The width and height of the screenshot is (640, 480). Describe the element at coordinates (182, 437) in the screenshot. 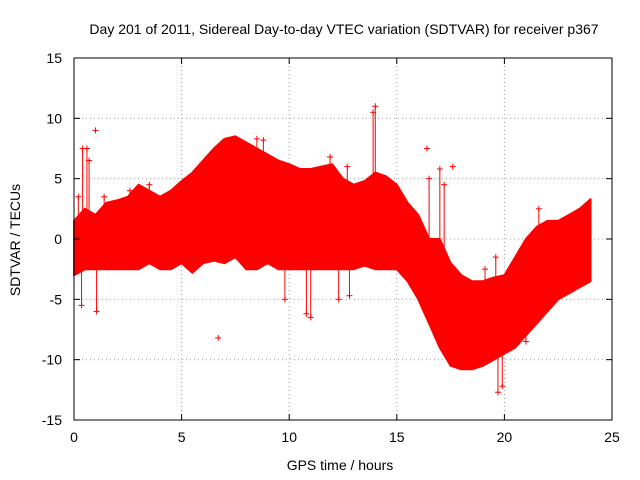

I see `x-tick-label: 5` at that location.